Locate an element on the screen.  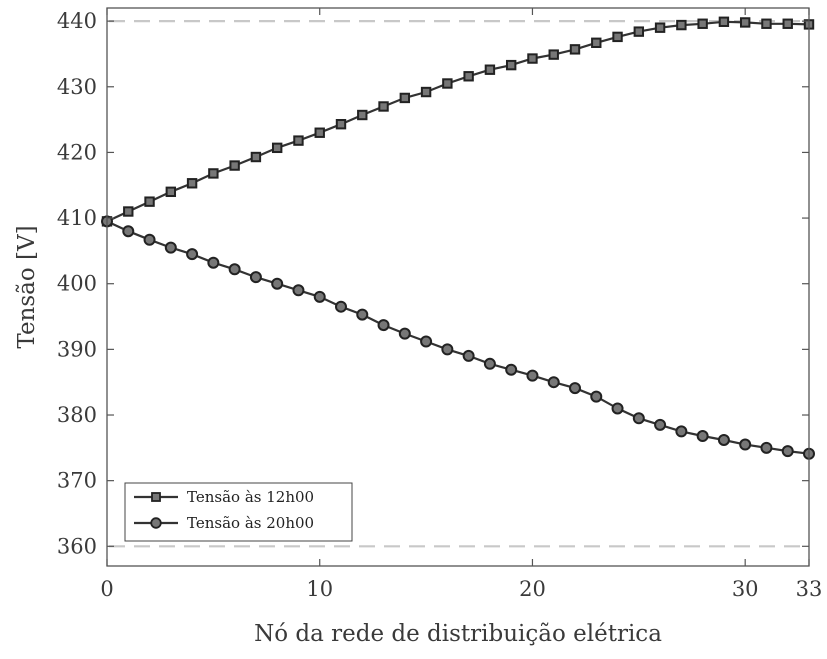
legend-entry-12h00: Tensão às 12h00 is located at coordinates (224, 497).